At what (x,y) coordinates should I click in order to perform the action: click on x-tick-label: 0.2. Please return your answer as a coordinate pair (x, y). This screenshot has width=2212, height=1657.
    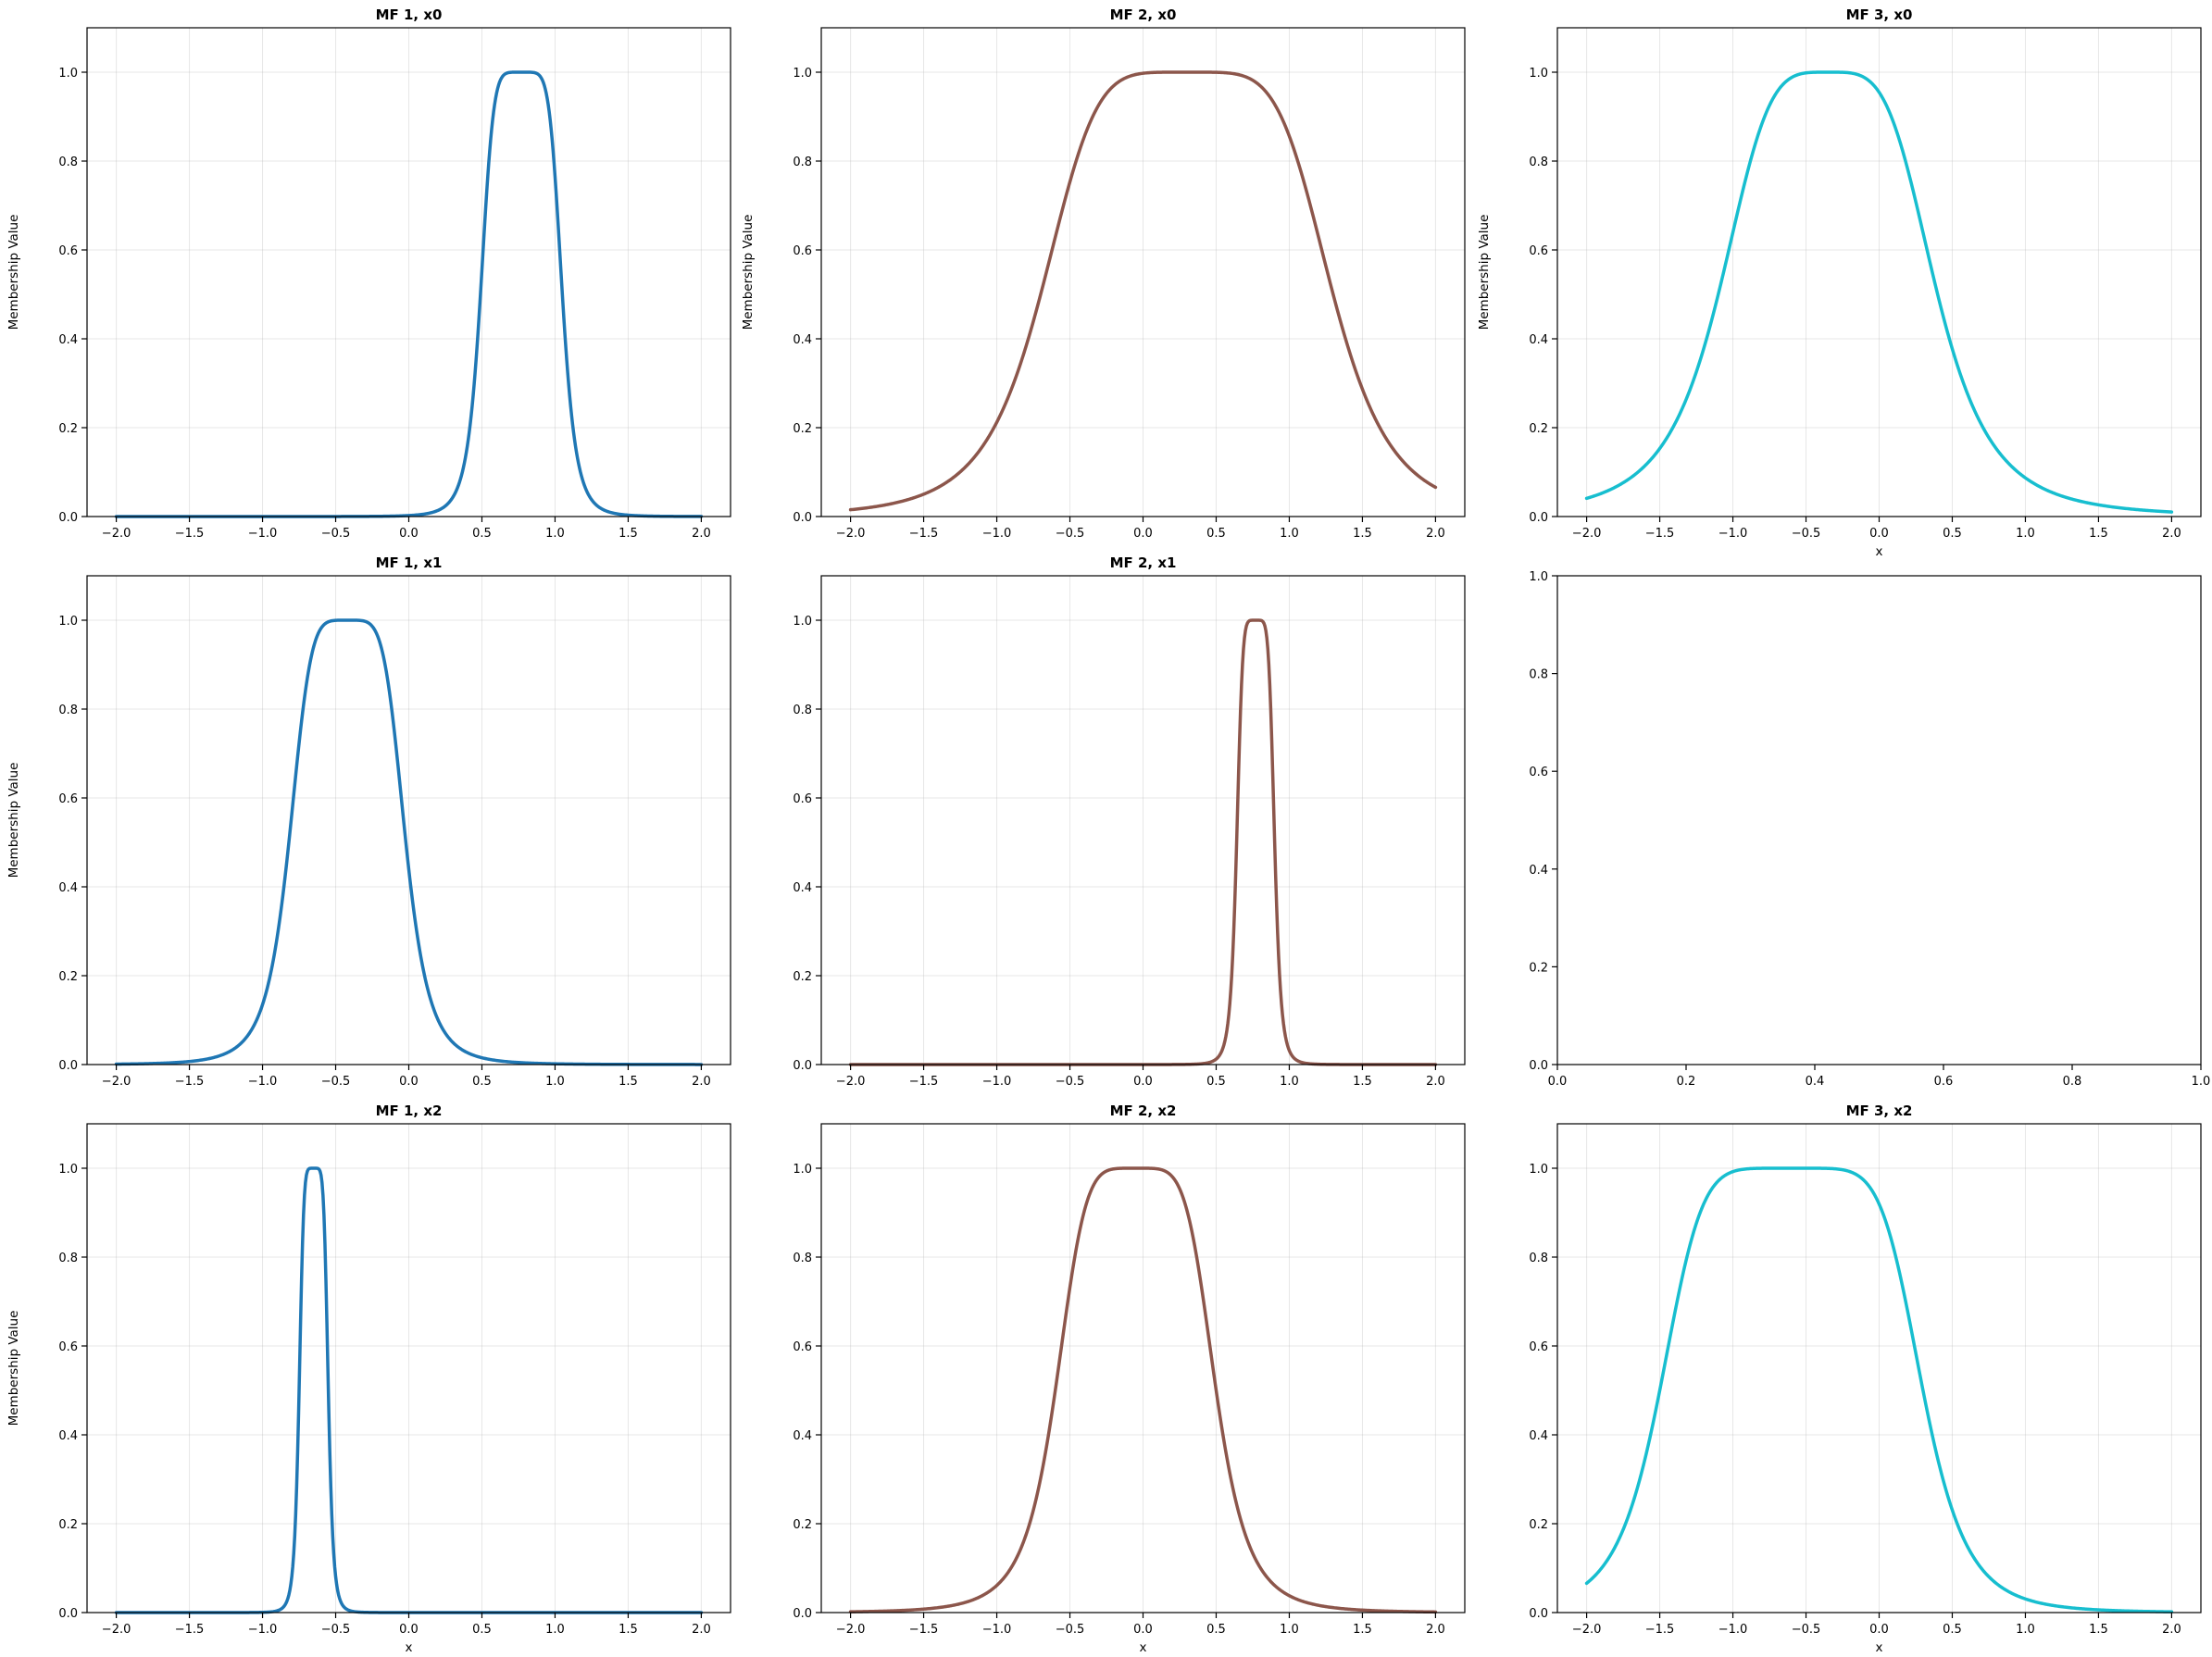
    Looking at the image, I should click on (1686, 1082).